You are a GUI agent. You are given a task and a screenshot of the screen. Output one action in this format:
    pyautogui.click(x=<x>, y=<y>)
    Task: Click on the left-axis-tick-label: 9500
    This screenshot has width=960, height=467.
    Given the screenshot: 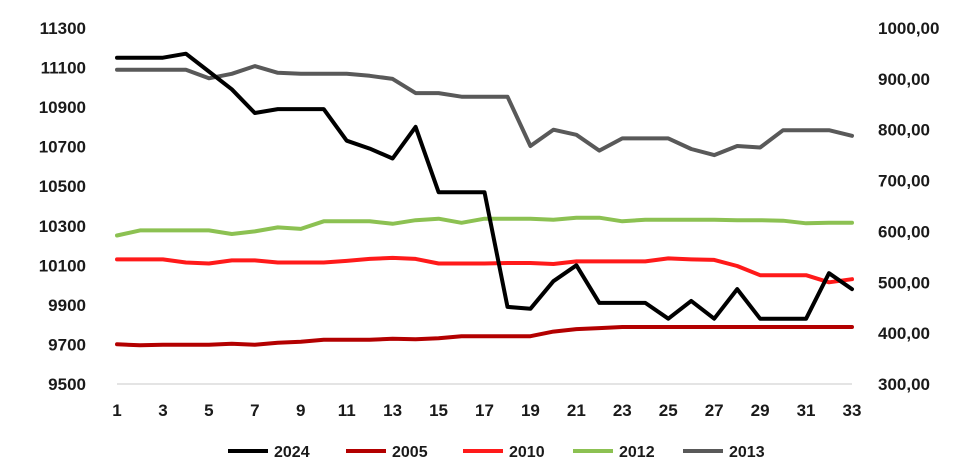 What is the action you would take?
    pyautogui.click(x=67, y=384)
    